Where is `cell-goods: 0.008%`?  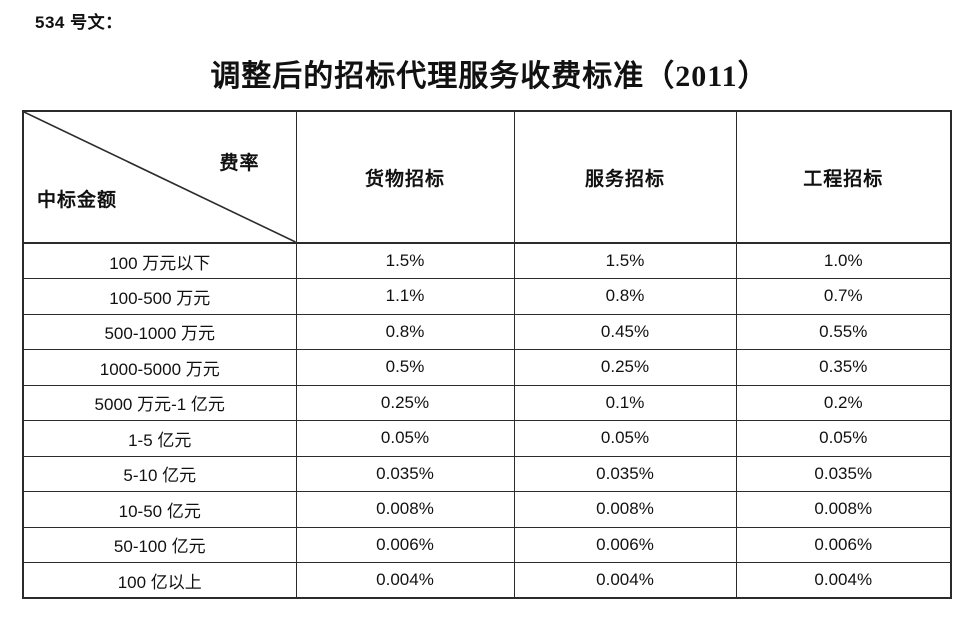 cell-goods: 0.008% is located at coordinates (405, 509).